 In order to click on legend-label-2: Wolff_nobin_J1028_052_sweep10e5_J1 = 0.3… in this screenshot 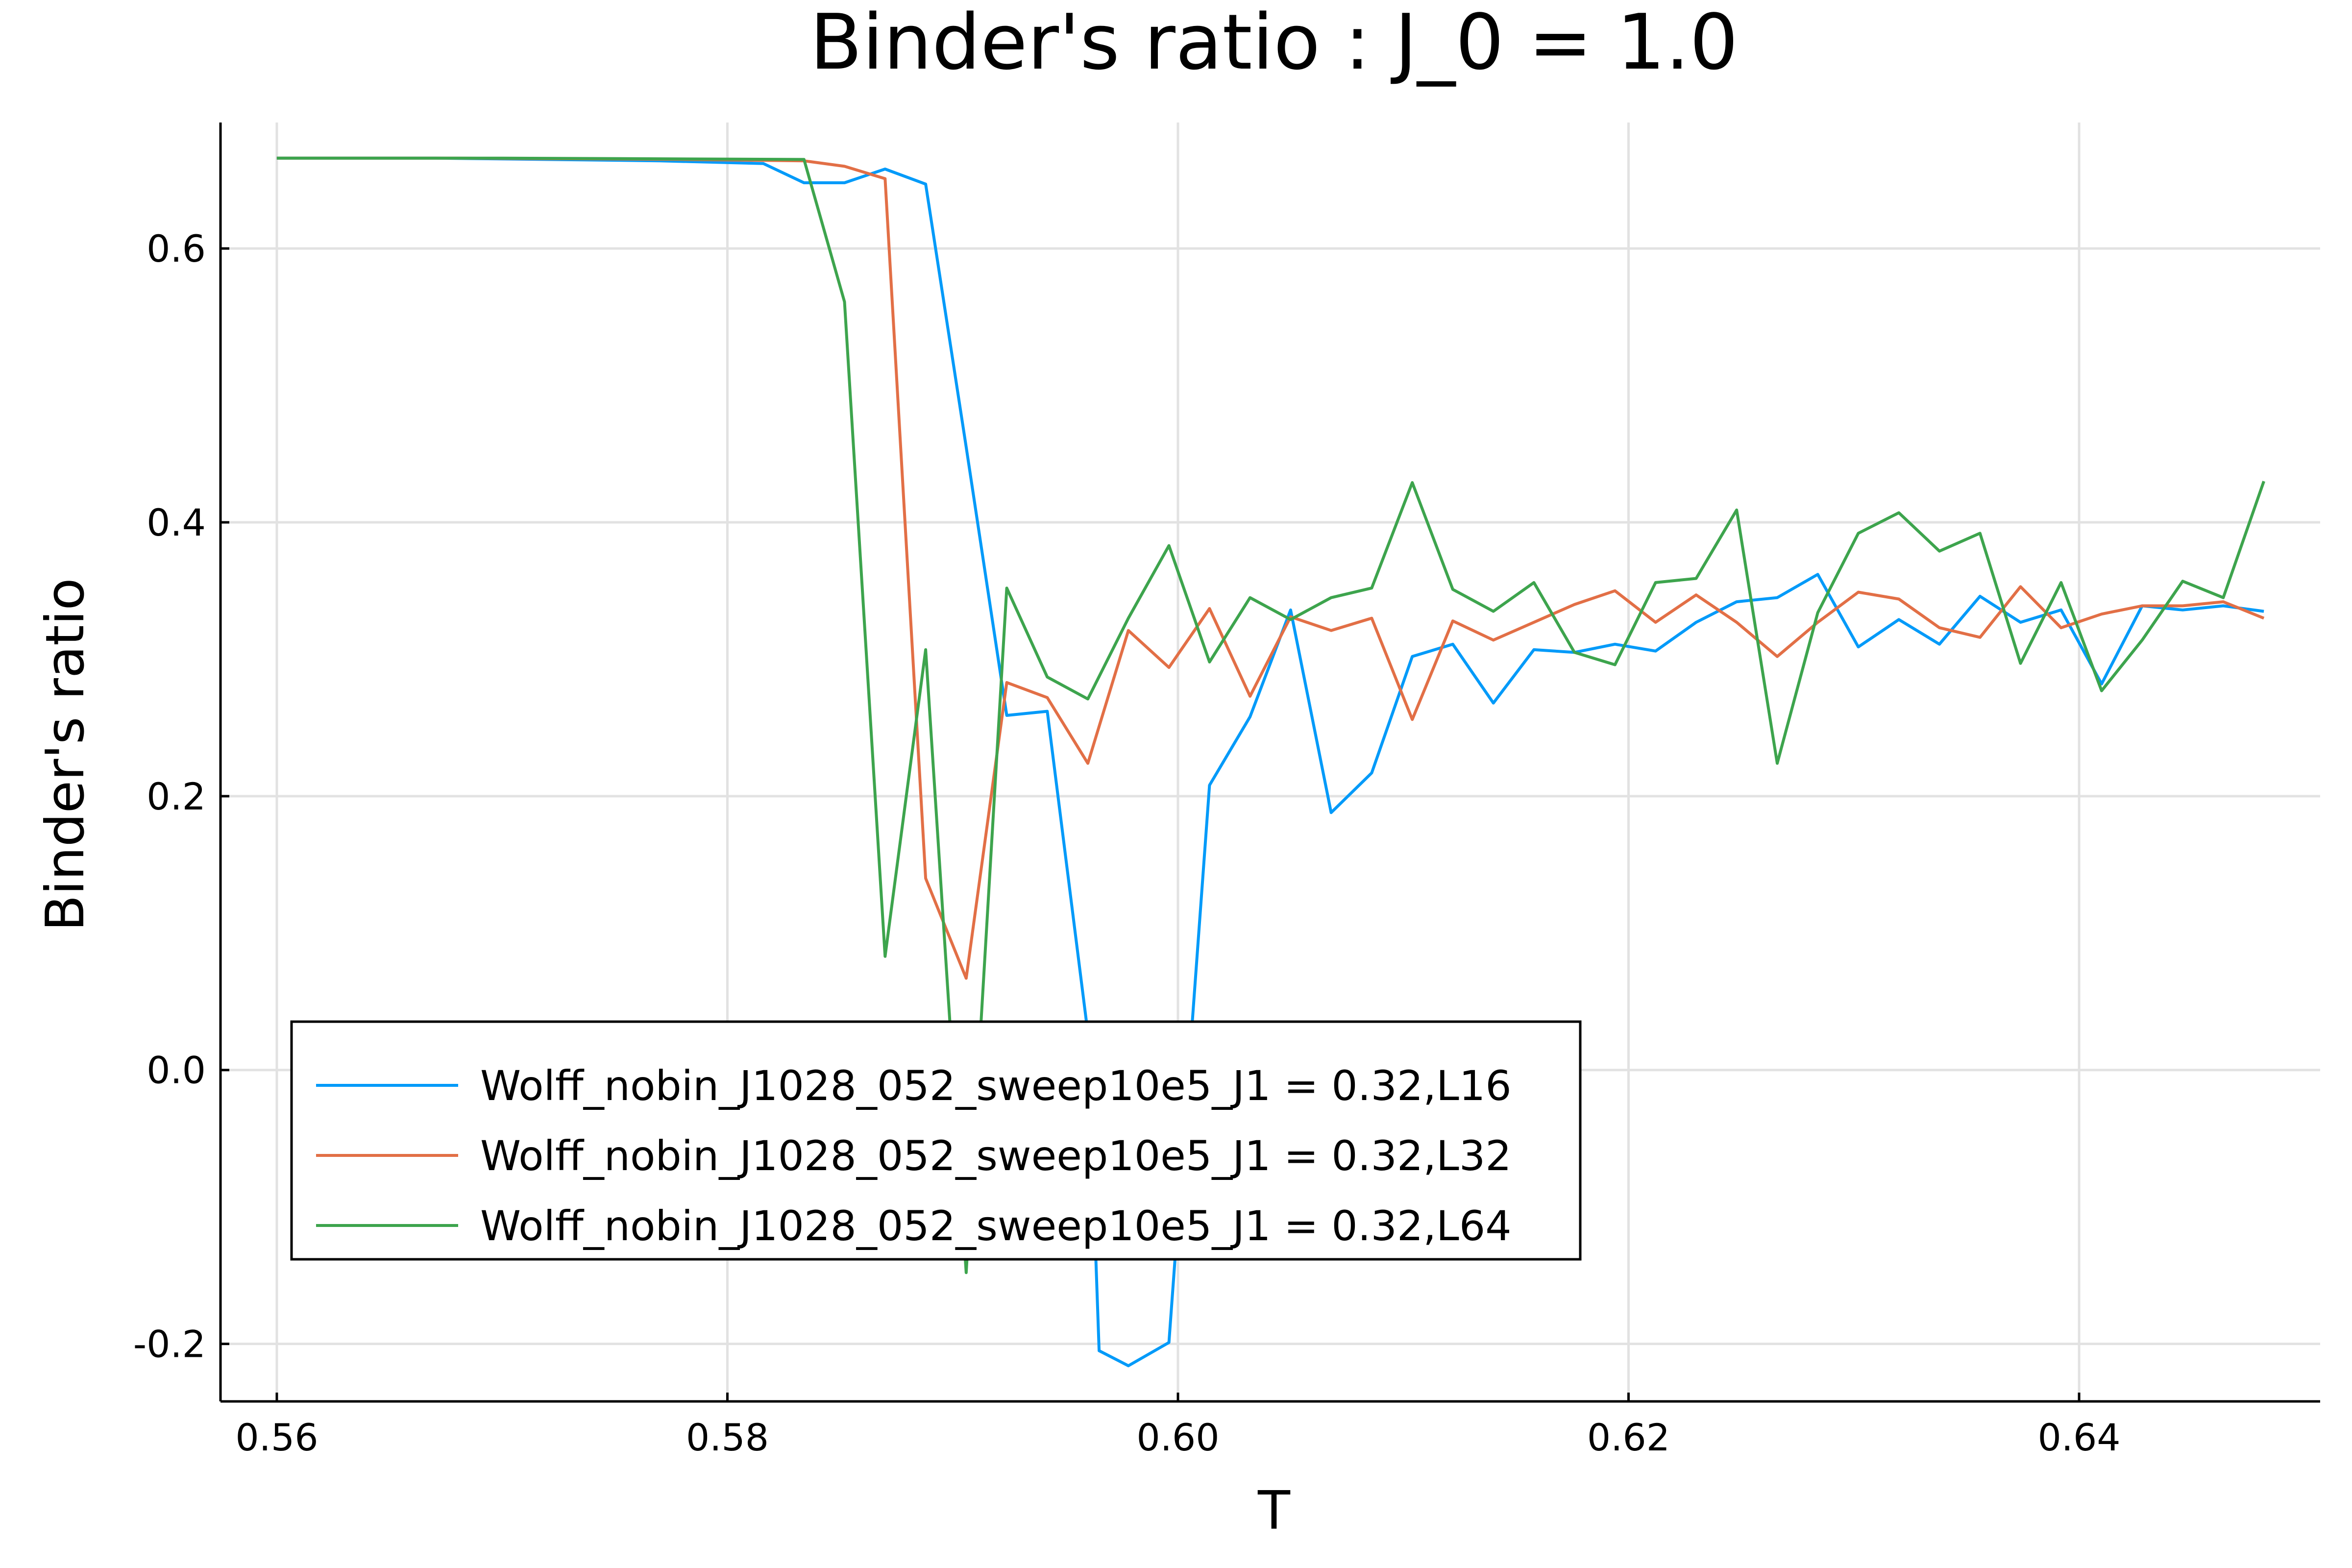, I will do `click(996, 1156)`.